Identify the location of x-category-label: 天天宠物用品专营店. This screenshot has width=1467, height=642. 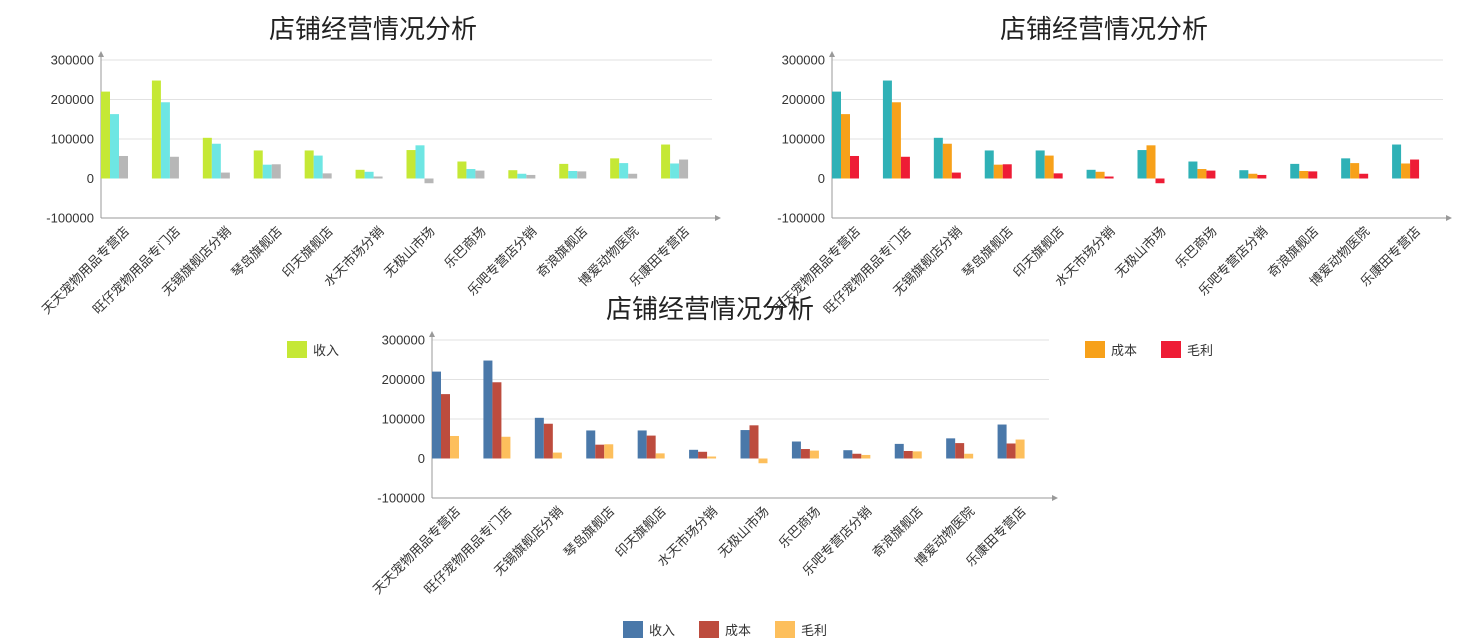
(416, 550).